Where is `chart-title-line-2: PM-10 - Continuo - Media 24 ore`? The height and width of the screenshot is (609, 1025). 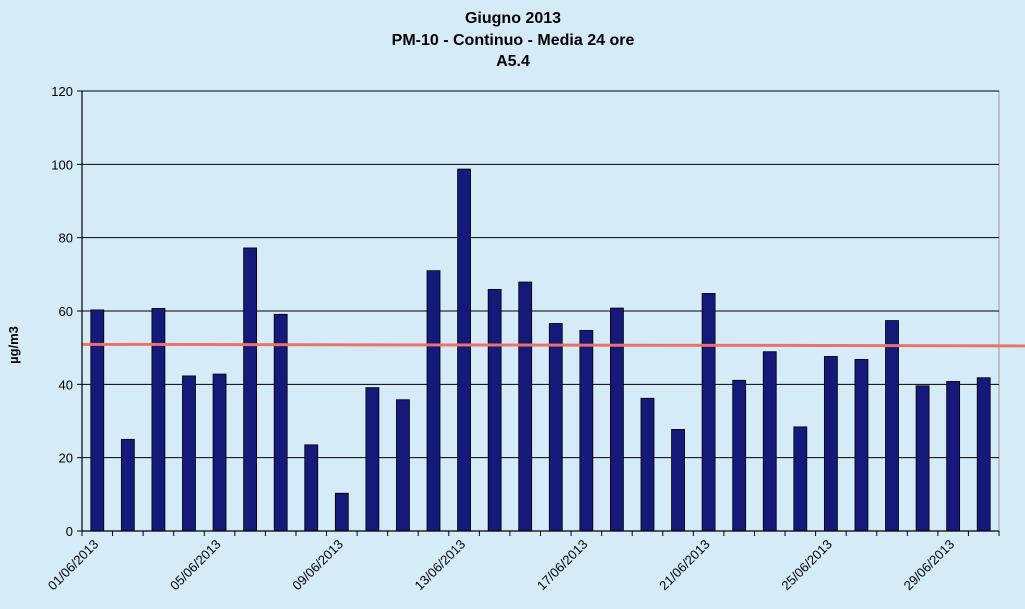 chart-title-line-2: PM-10 - Continuo - Media 24 ore is located at coordinates (513, 40).